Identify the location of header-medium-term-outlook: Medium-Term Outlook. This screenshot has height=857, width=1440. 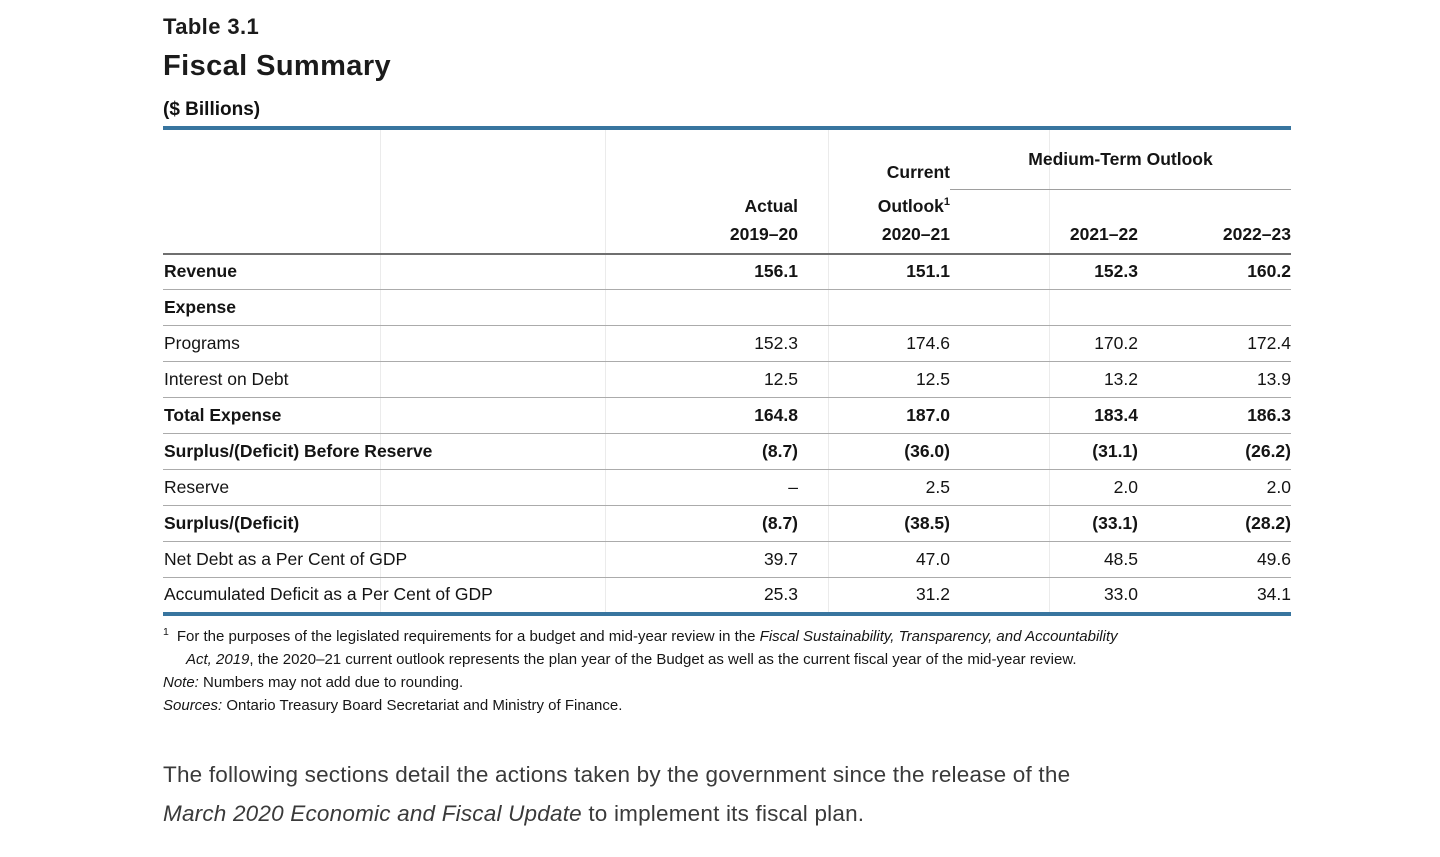
(1120, 159).